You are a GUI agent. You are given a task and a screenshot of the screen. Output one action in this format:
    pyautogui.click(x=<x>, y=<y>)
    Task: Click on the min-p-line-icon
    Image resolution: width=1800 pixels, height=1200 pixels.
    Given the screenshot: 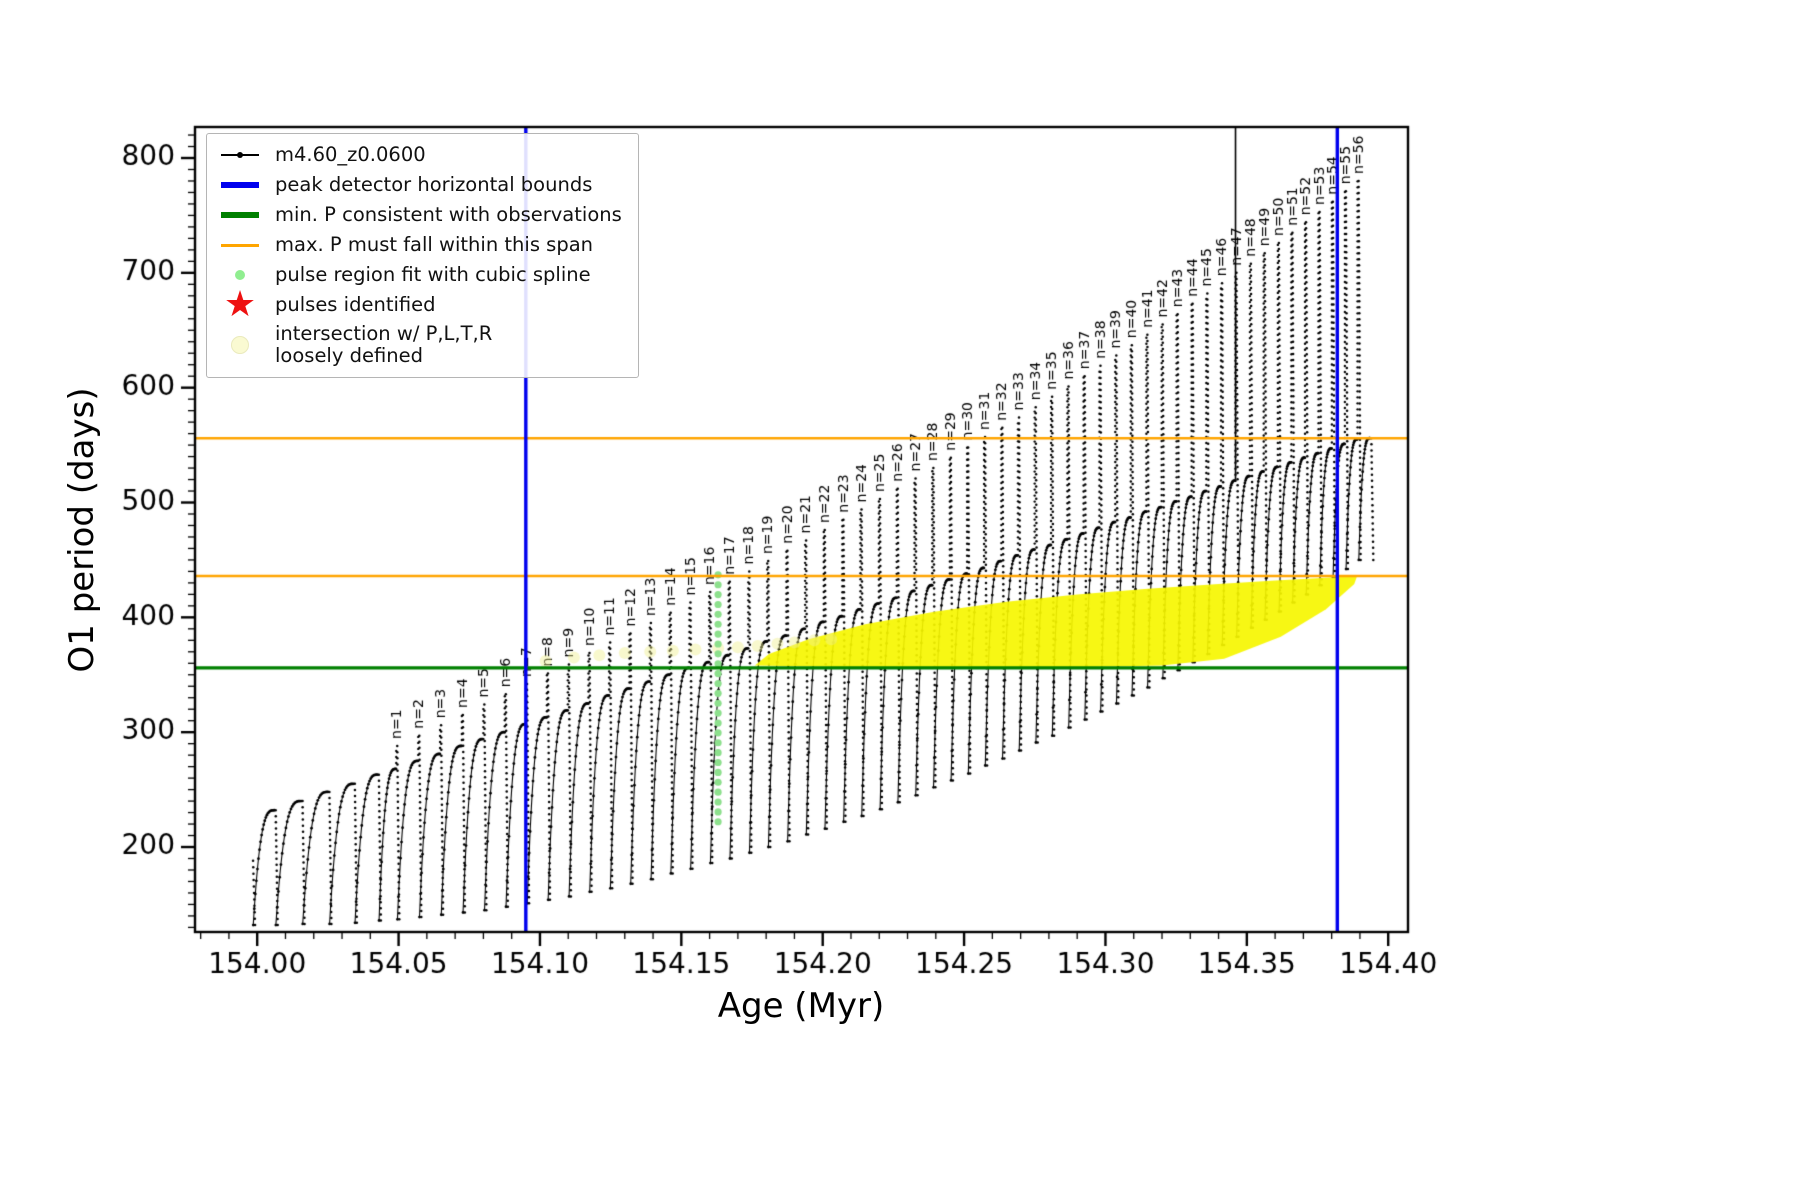 What is the action you would take?
    pyautogui.click(x=240, y=215)
    